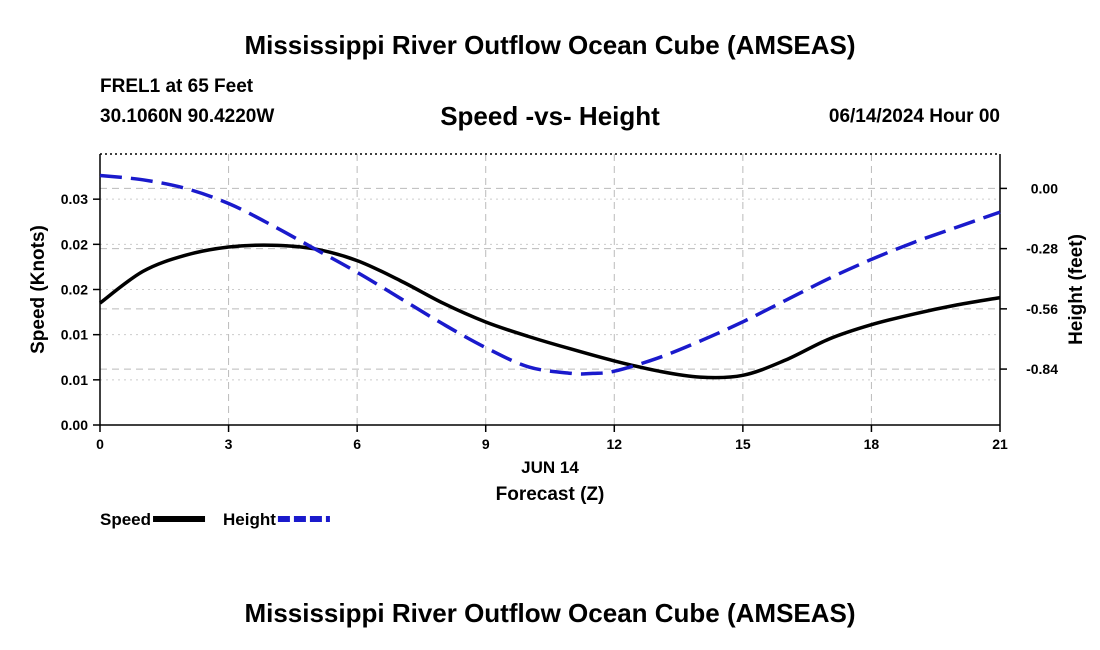 This screenshot has width=1100, height=650. Describe the element at coordinates (1076, 289) in the screenshot. I see `right-axis-label: Height (feet)` at that location.